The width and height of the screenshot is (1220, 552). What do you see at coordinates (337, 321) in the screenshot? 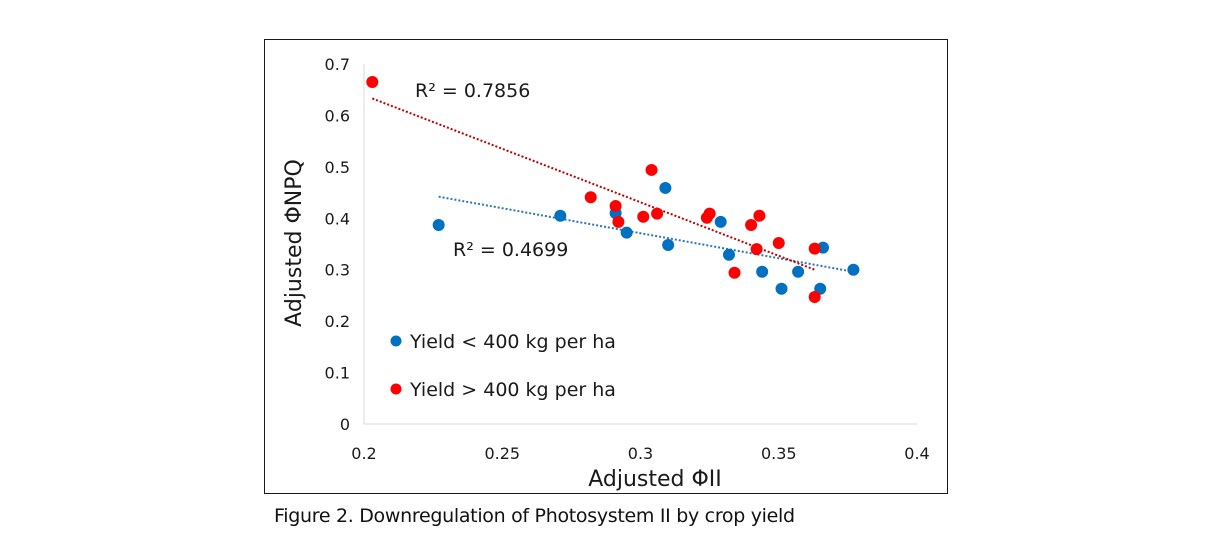
I see `y-tick-label: 0.2` at bounding box center [337, 321].